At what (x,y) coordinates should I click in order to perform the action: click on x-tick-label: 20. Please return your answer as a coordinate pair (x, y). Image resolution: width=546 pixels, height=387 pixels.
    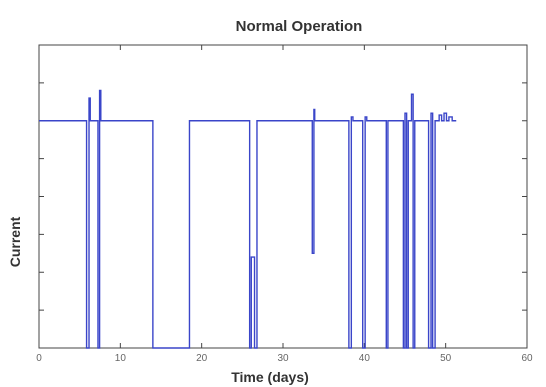
    Looking at the image, I should click on (202, 358).